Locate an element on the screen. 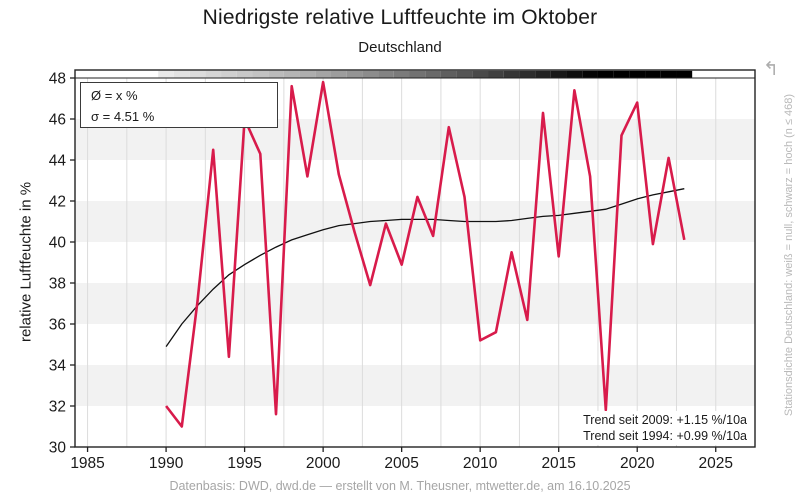 This screenshot has height=500, width=800. sigma-annotation: σ = 4.51 % is located at coordinates (123, 116).